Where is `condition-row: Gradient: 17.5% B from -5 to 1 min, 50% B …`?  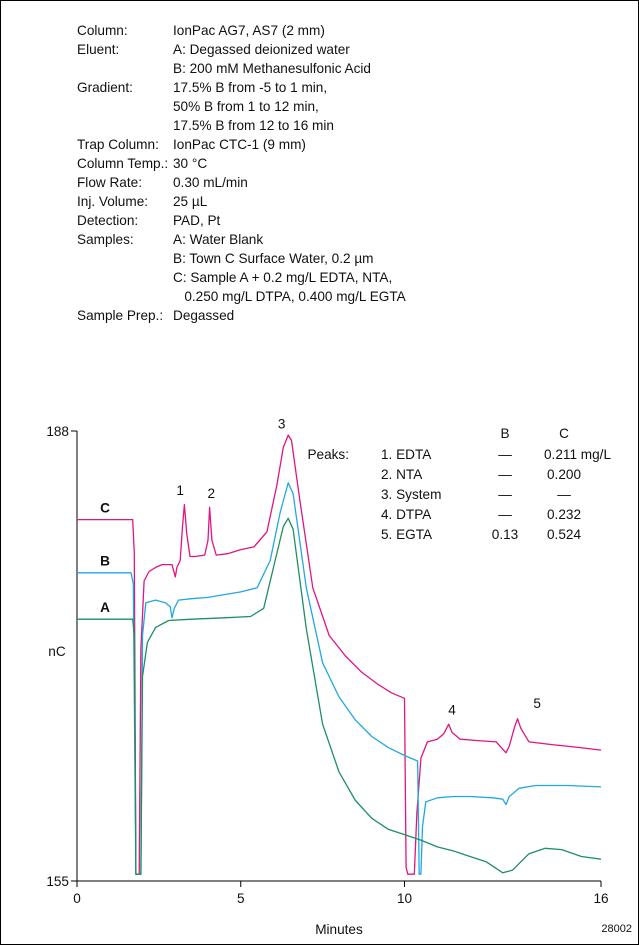
condition-row: Gradient: 17.5% B from -5 to 1 min, 50% B … is located at coordinates (241, 106).